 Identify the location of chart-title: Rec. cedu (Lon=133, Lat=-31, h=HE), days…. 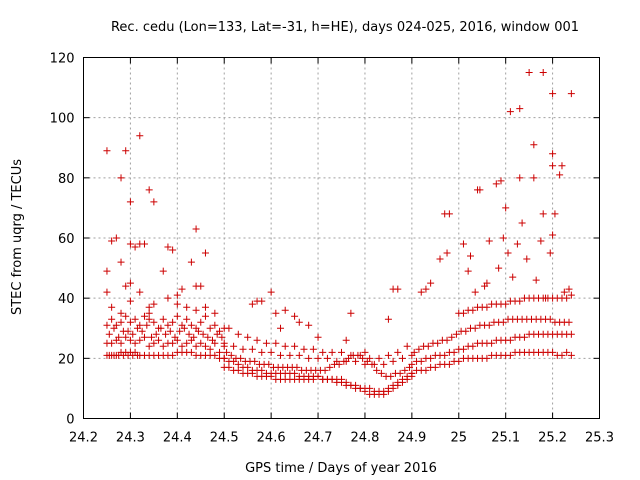
(345, 27).